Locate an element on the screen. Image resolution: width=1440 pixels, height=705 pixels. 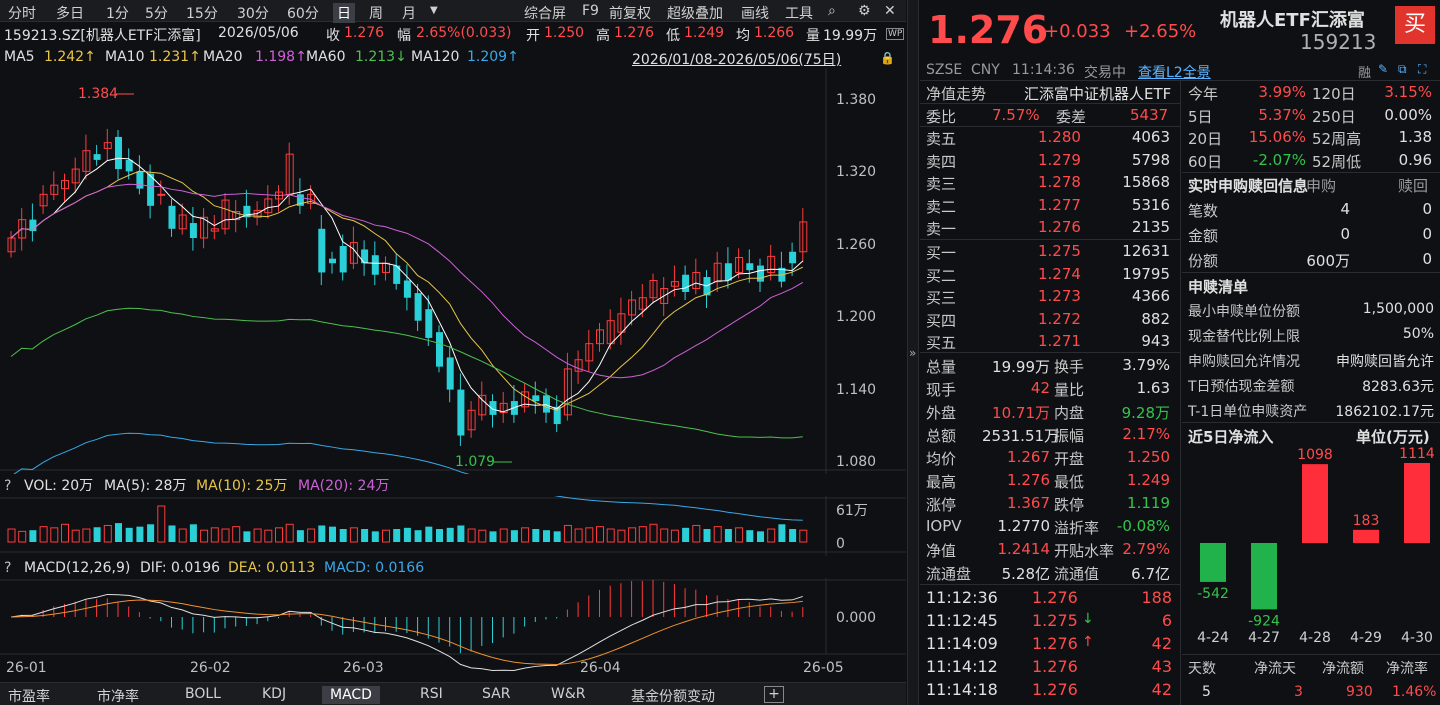
add-tab-icon: + is located at coordinates (774, 694).